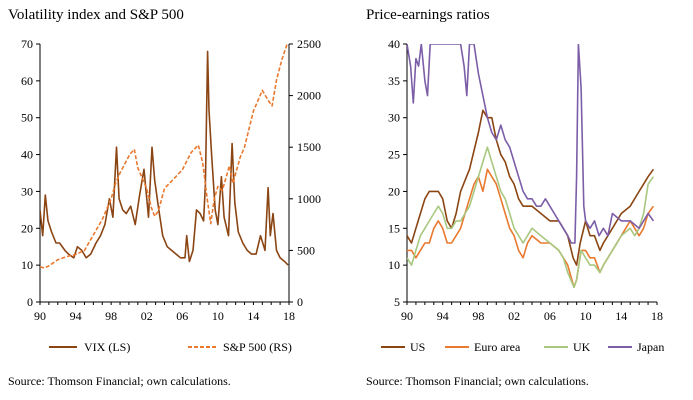  Describe the element at coordinates (650, 347) in the screenshot. I see `legend-label: Japan` at that location.